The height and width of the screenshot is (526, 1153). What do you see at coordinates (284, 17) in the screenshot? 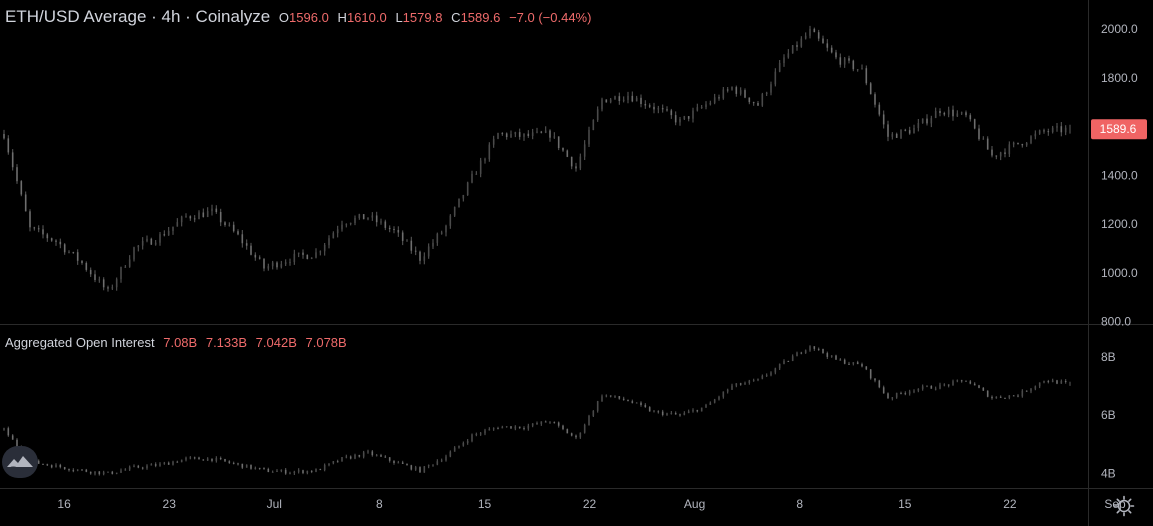
I see `open-label: O` at bounding box center [284, 17].